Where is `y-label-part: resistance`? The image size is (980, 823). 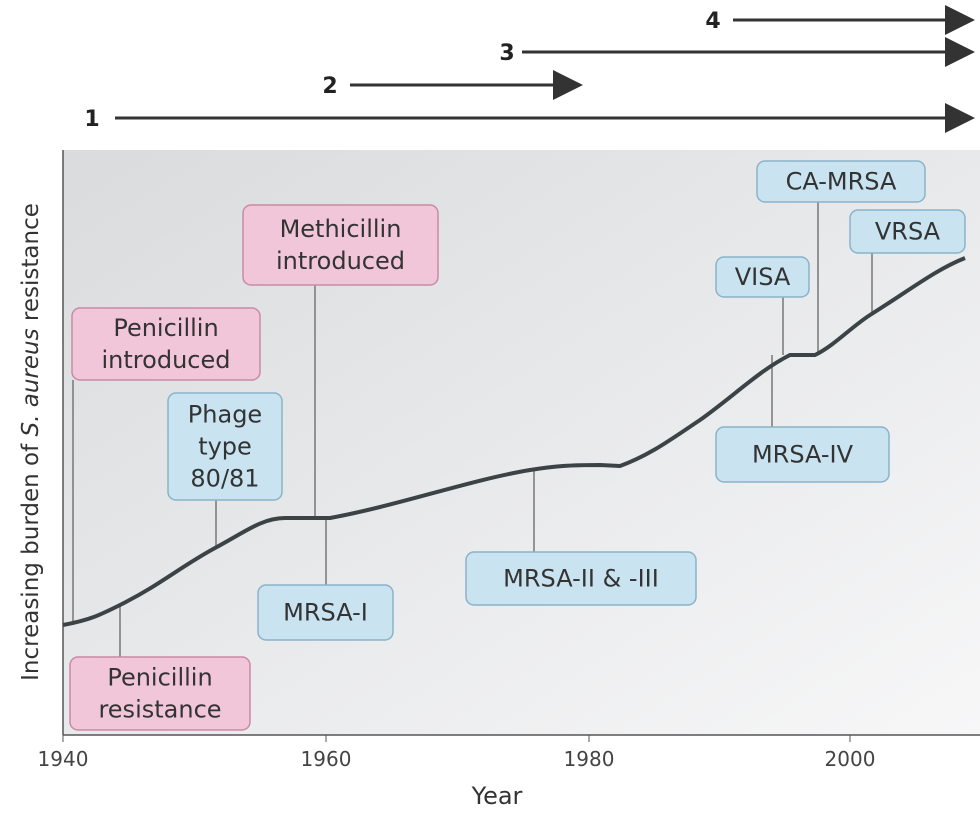 y-label-part: resistance is located at coordinates (31, 265).